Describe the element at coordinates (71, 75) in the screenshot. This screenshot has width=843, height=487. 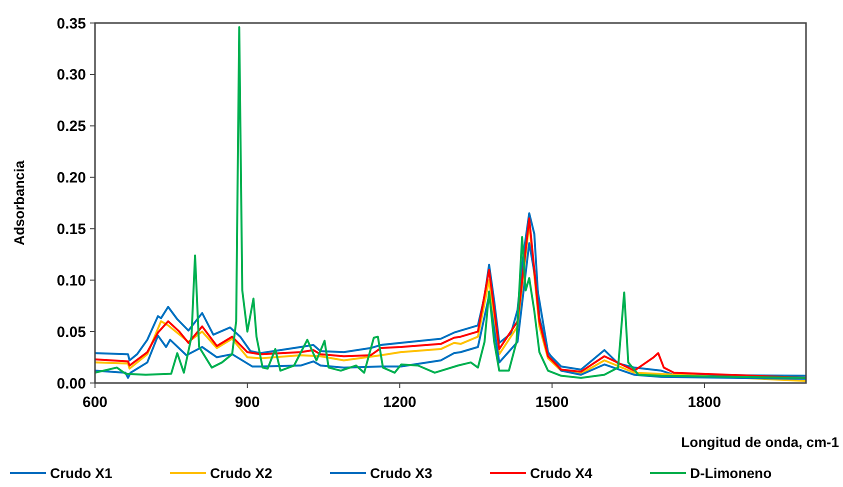
I see `y-tick-label: 0.30` at that location.